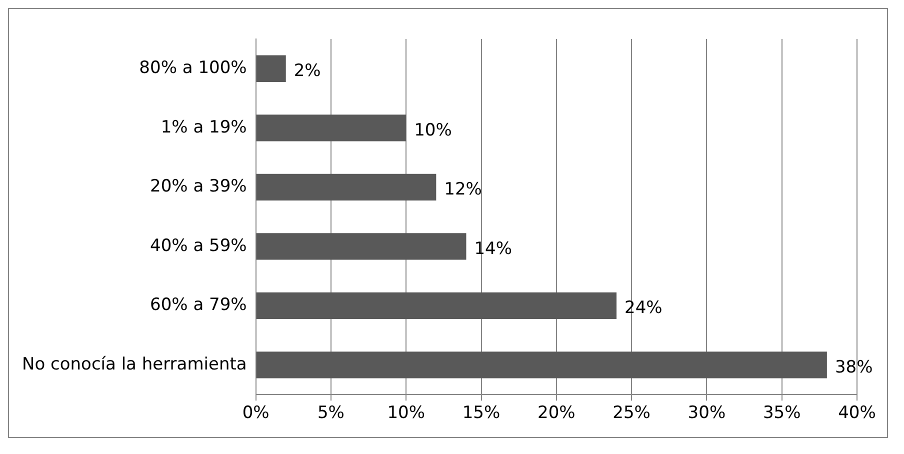 The height and width of the screenshot is (454, 904). Describe the element at coordinates (781, 413) in the screenshot. I see `x-tick-label: 35%` at that location.